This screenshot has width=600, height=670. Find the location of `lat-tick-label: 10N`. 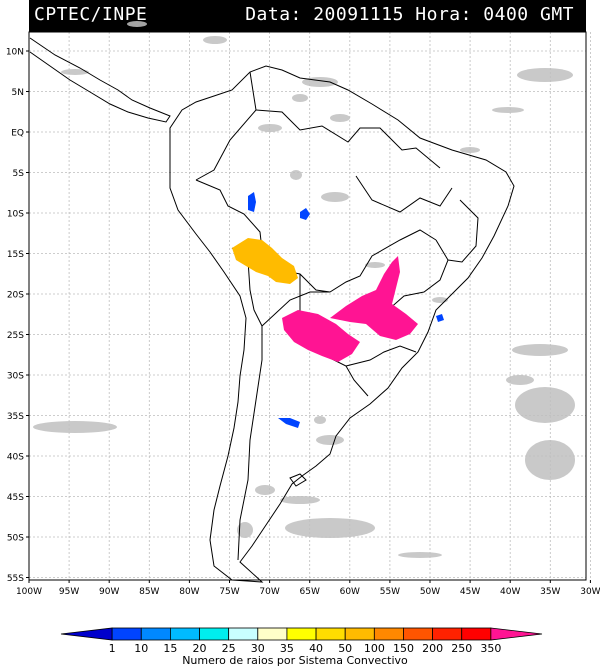

lat-tick-label: 10N is located at coordinates (15, 53).